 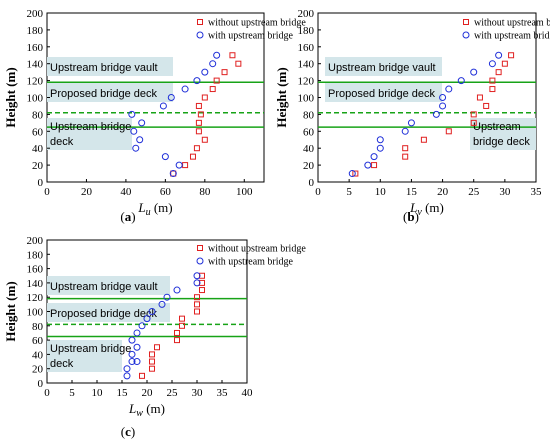 What do you see at coordinates (38, 132) in the screenshot?
I see `y-tick-label: 60` at bounding box center [38, 132].